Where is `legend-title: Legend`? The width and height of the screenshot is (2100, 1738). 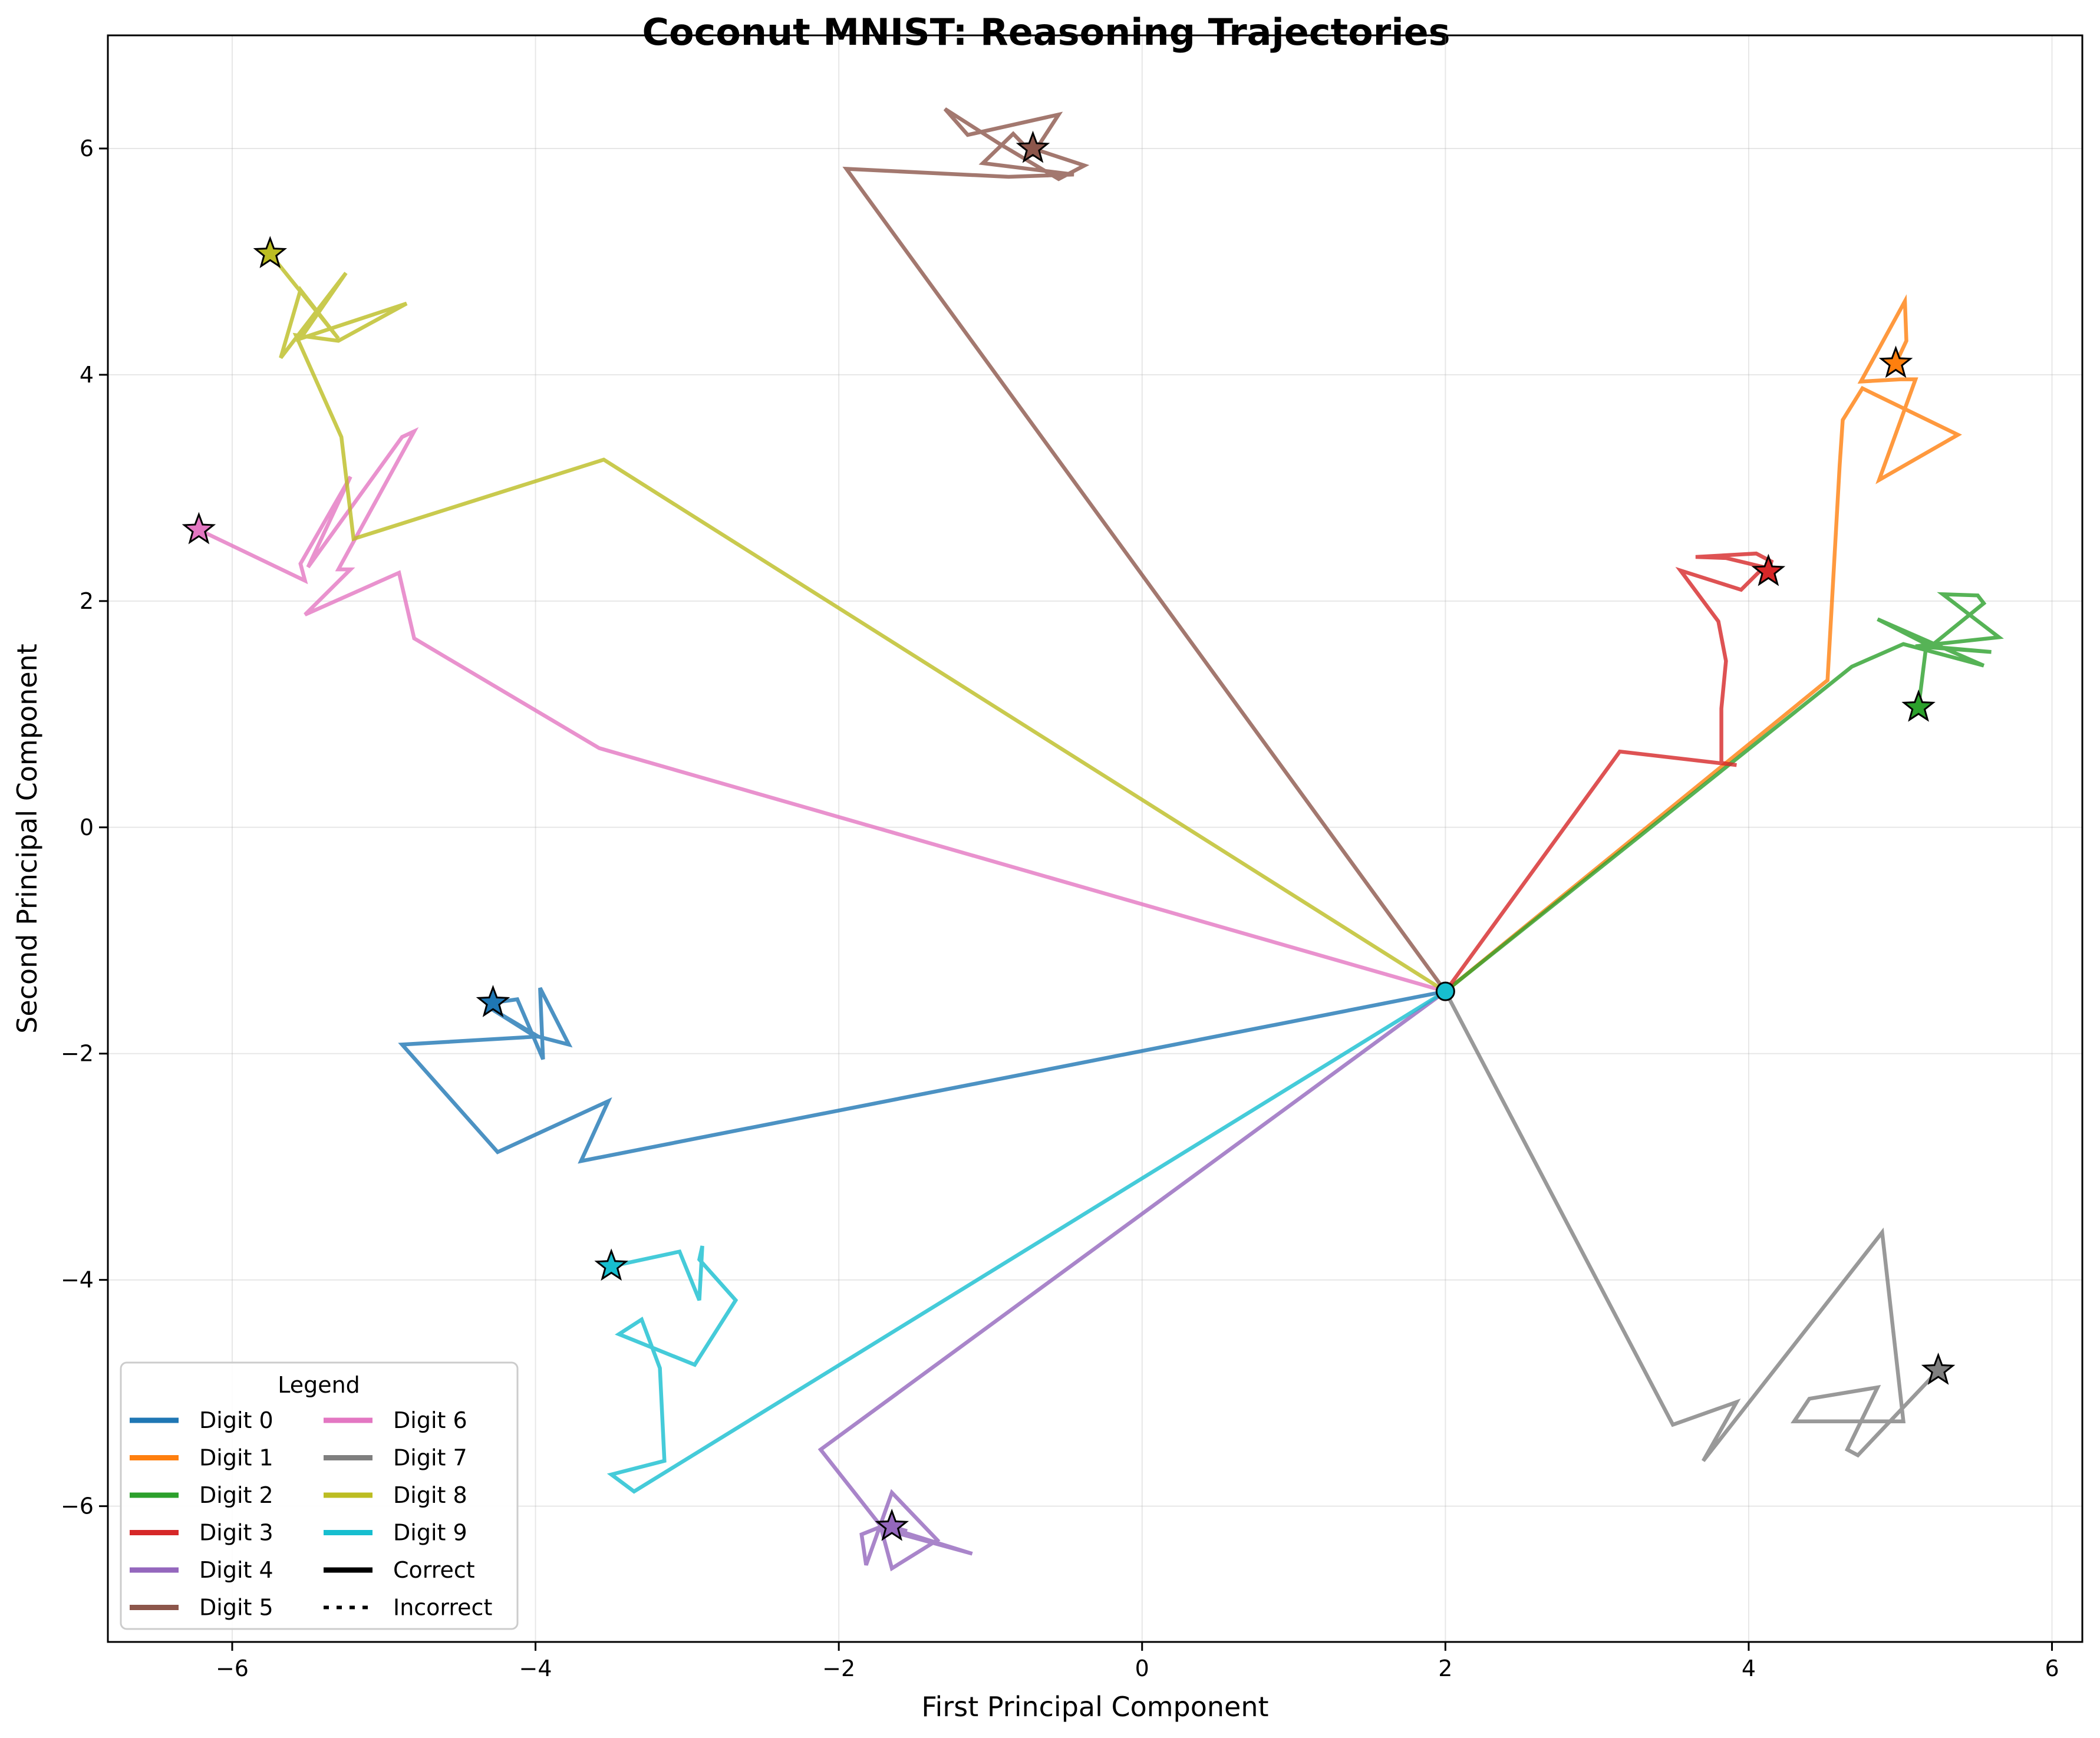 legend-title: Legend is located at coordinates (319, 1385).